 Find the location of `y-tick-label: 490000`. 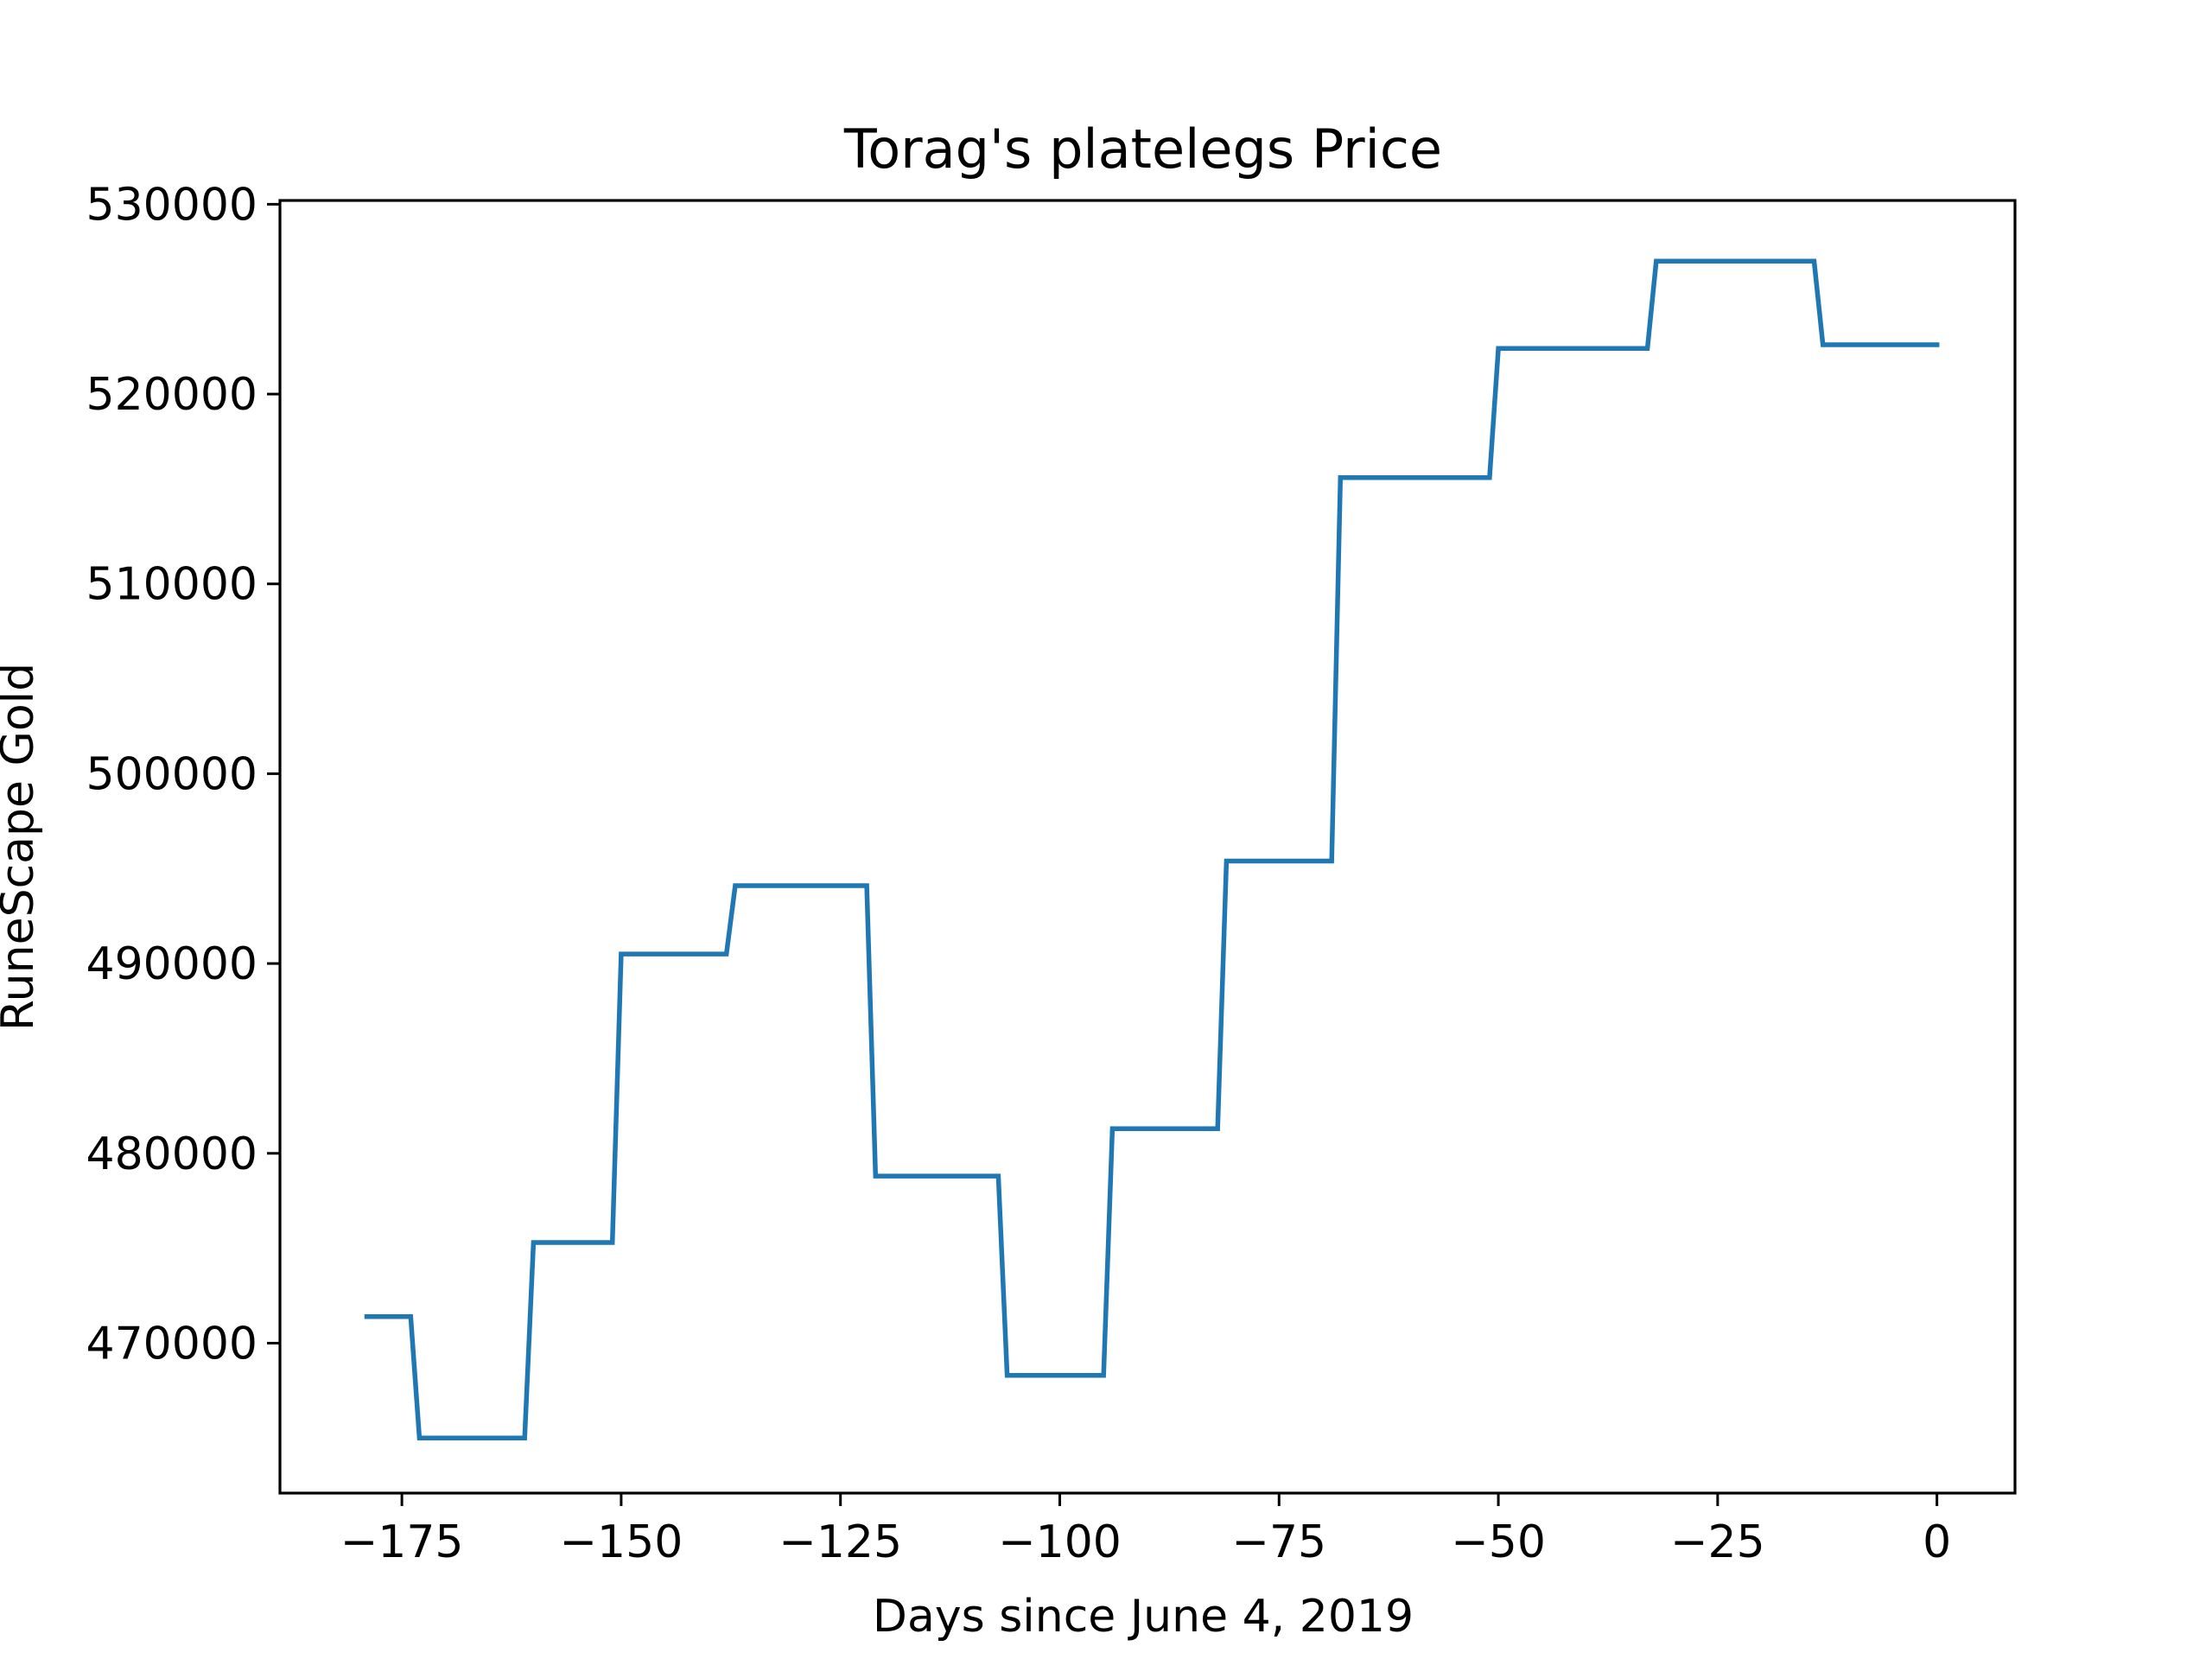

y-tick-label: 490000 is located at coordinates (171, 964).